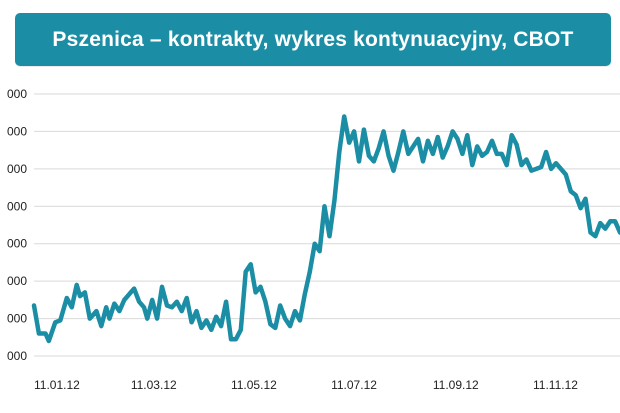  What do you see at coordinates (555, 385) in the screenshot?
I see `x-tick-label: 11.11.12` at bounding box center [555, 385].